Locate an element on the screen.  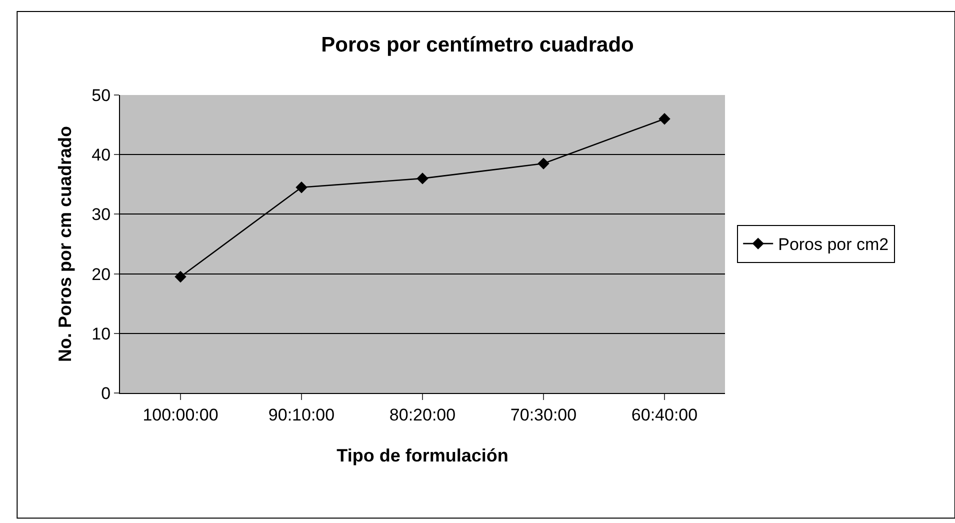
x-tick-label: 80:20:00 is located at coordinates (422, 414).